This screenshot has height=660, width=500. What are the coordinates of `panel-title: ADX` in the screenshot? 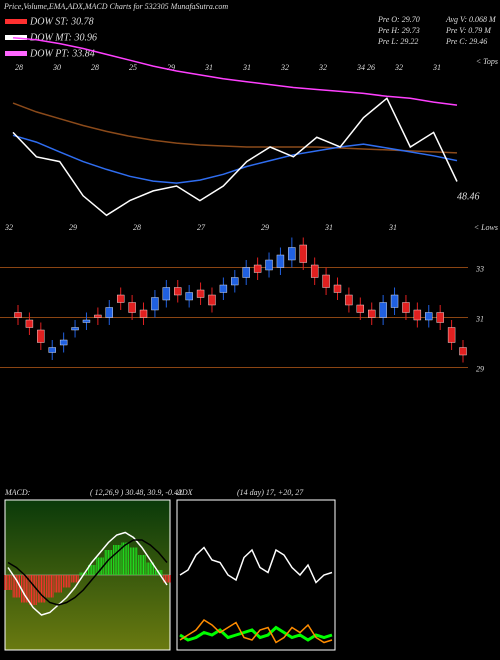 It's located at (185, 492).